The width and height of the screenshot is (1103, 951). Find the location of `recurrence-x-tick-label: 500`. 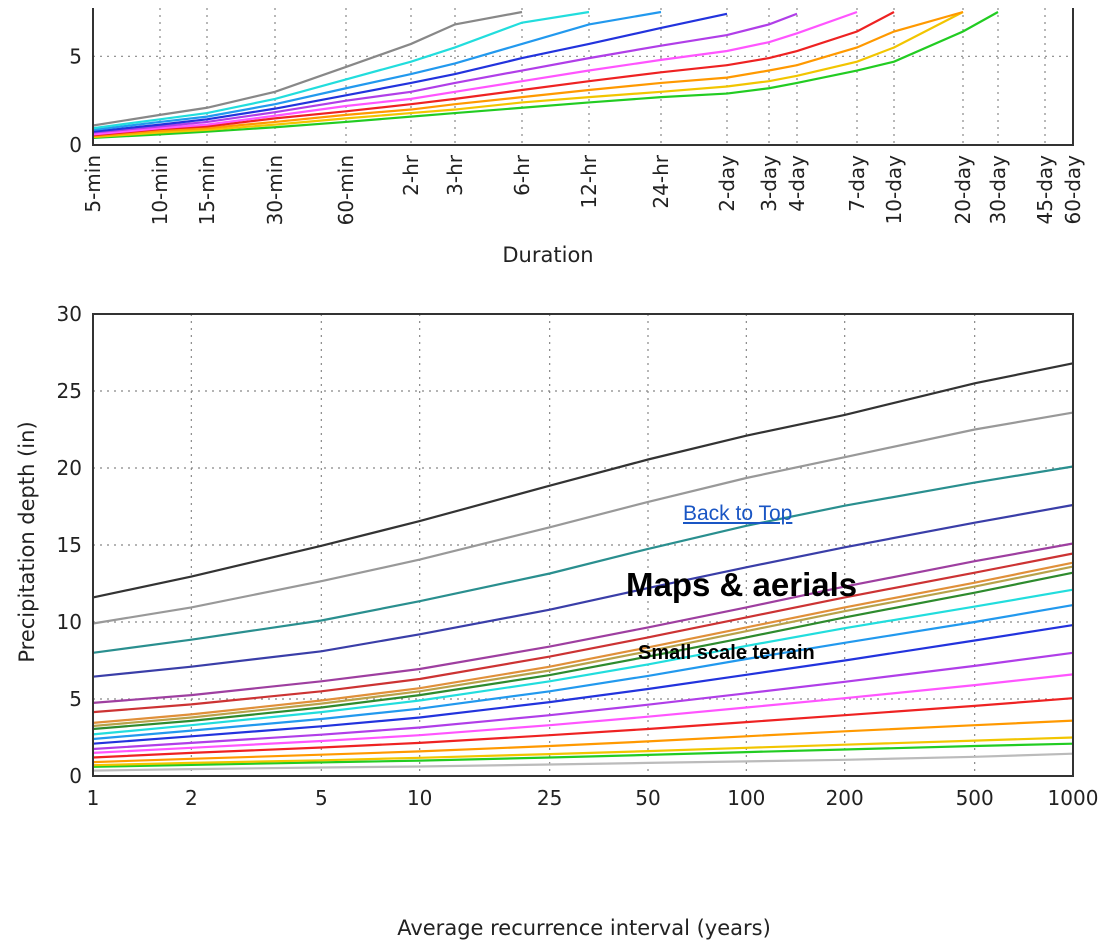

recurrence-x-tick-label: 500 is located at coordinates (975, 798).